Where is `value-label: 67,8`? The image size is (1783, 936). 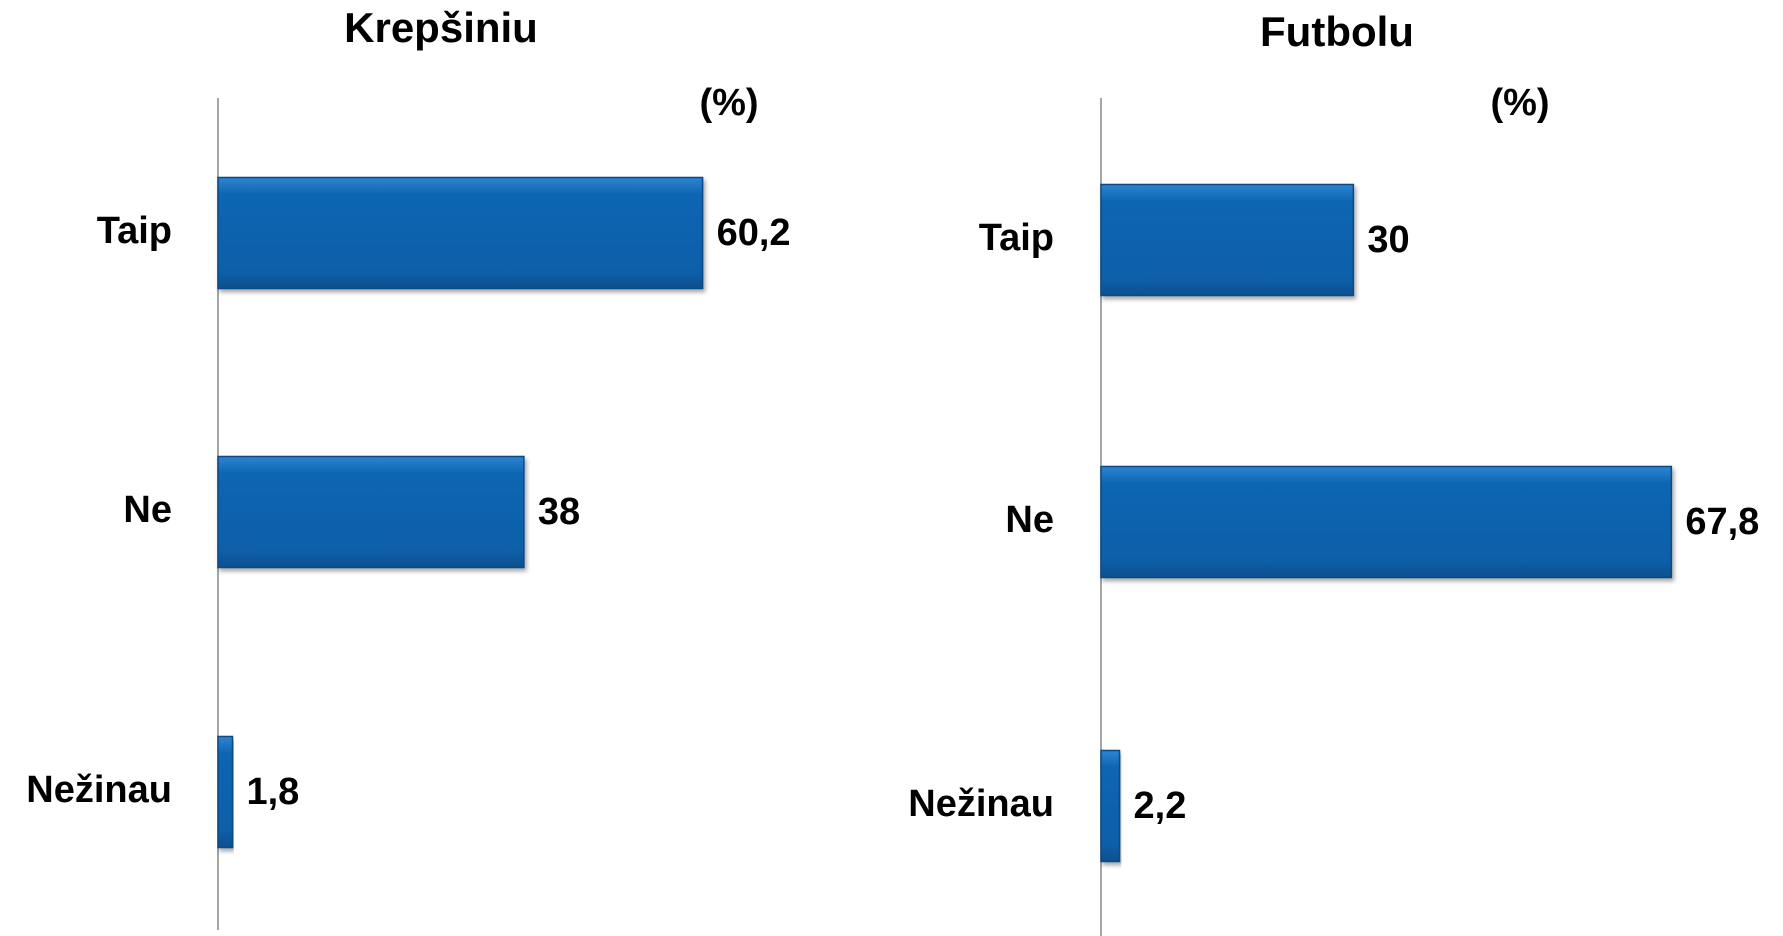 value-label: 67,8 is located at coordinates (1722, 522).